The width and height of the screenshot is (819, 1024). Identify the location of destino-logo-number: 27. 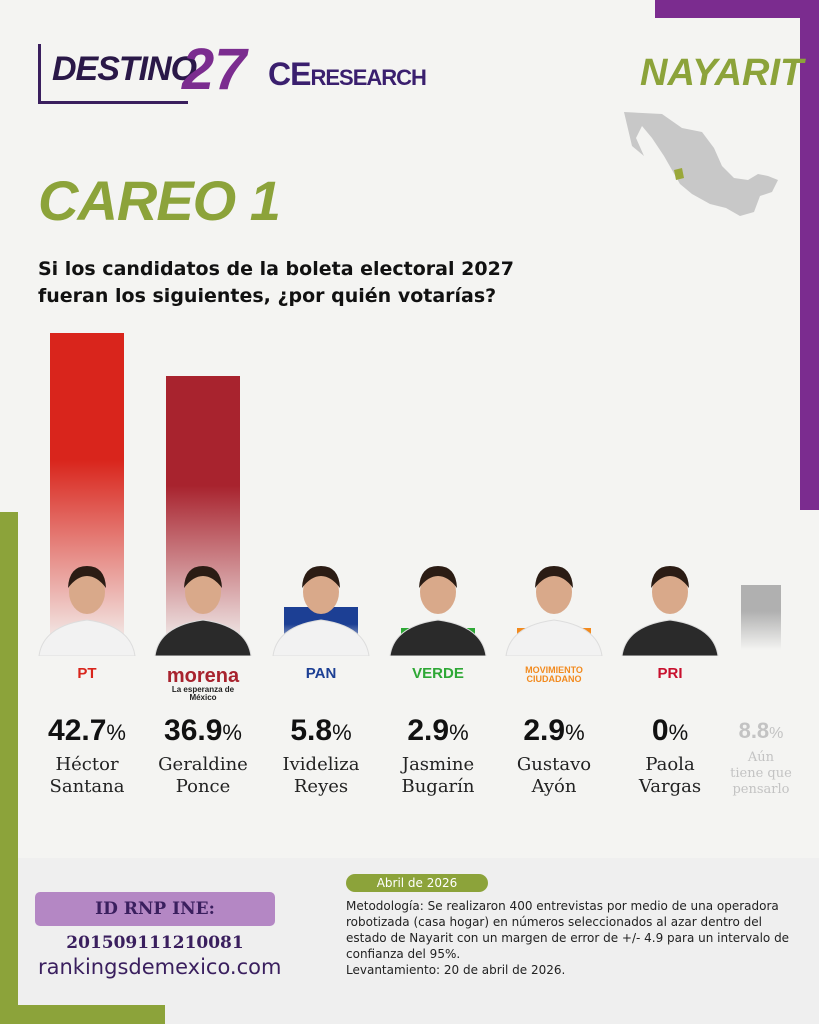
(214, 69).